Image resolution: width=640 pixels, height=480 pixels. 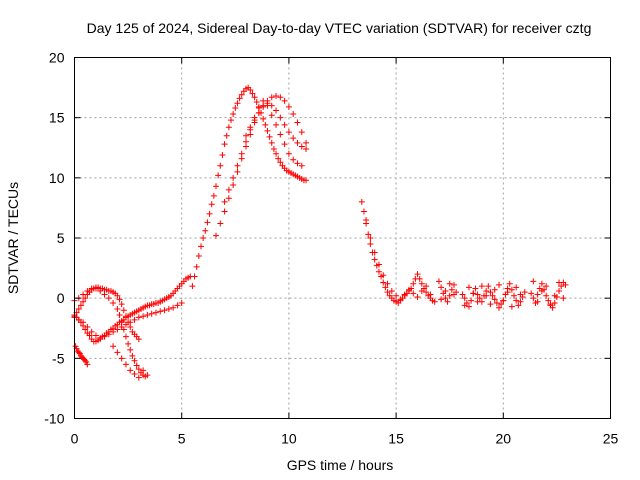 I want to click on y-tick-label: 15, so click(x=57, y=118).